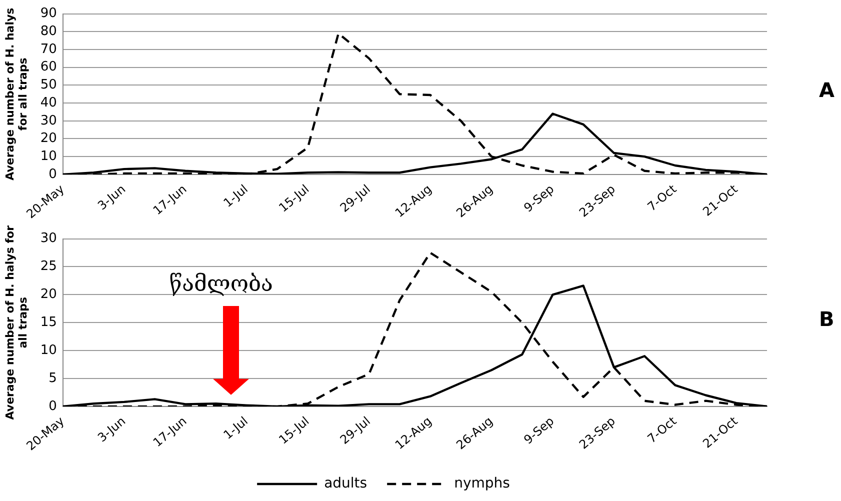  What do you see at coordinates (346, 484) in the screenshot?
I see `legend-label: adults` at bounding box center [346, 484].